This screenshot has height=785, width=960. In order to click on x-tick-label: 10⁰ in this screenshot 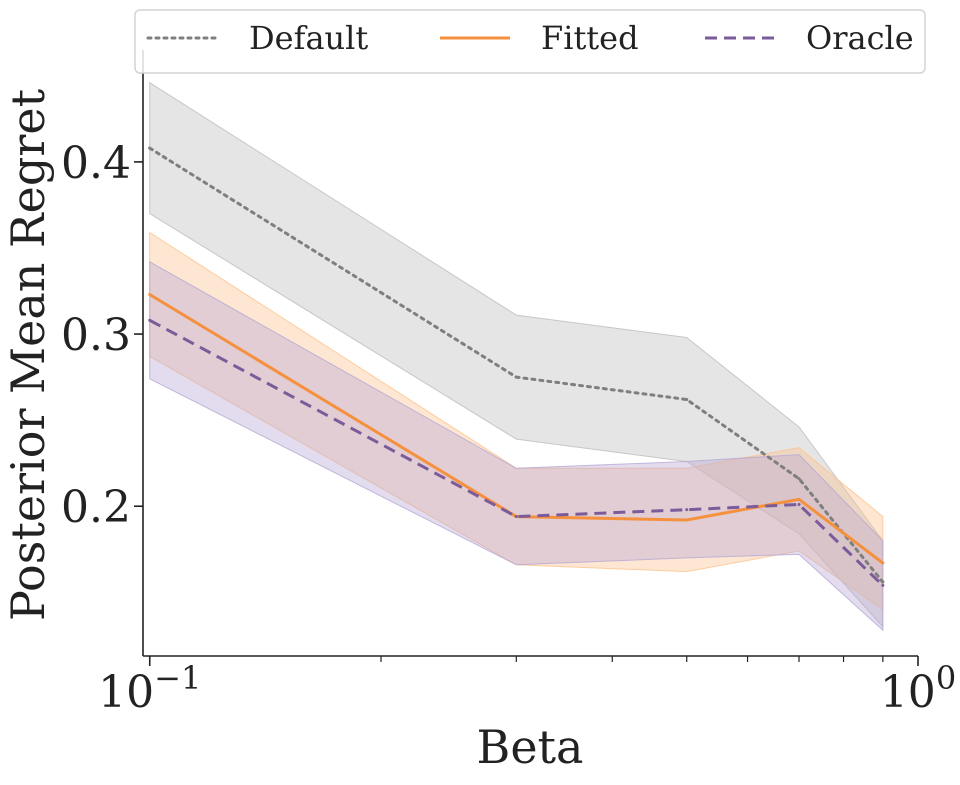, I will do `click(918, 688)`.